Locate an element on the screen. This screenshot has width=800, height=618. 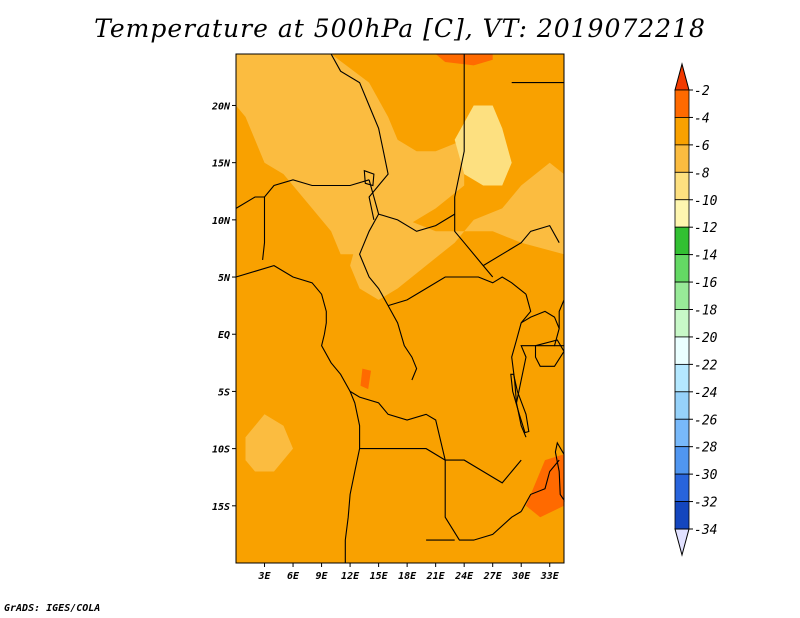
field-region-cool-central is located at coordinates (457, 231).